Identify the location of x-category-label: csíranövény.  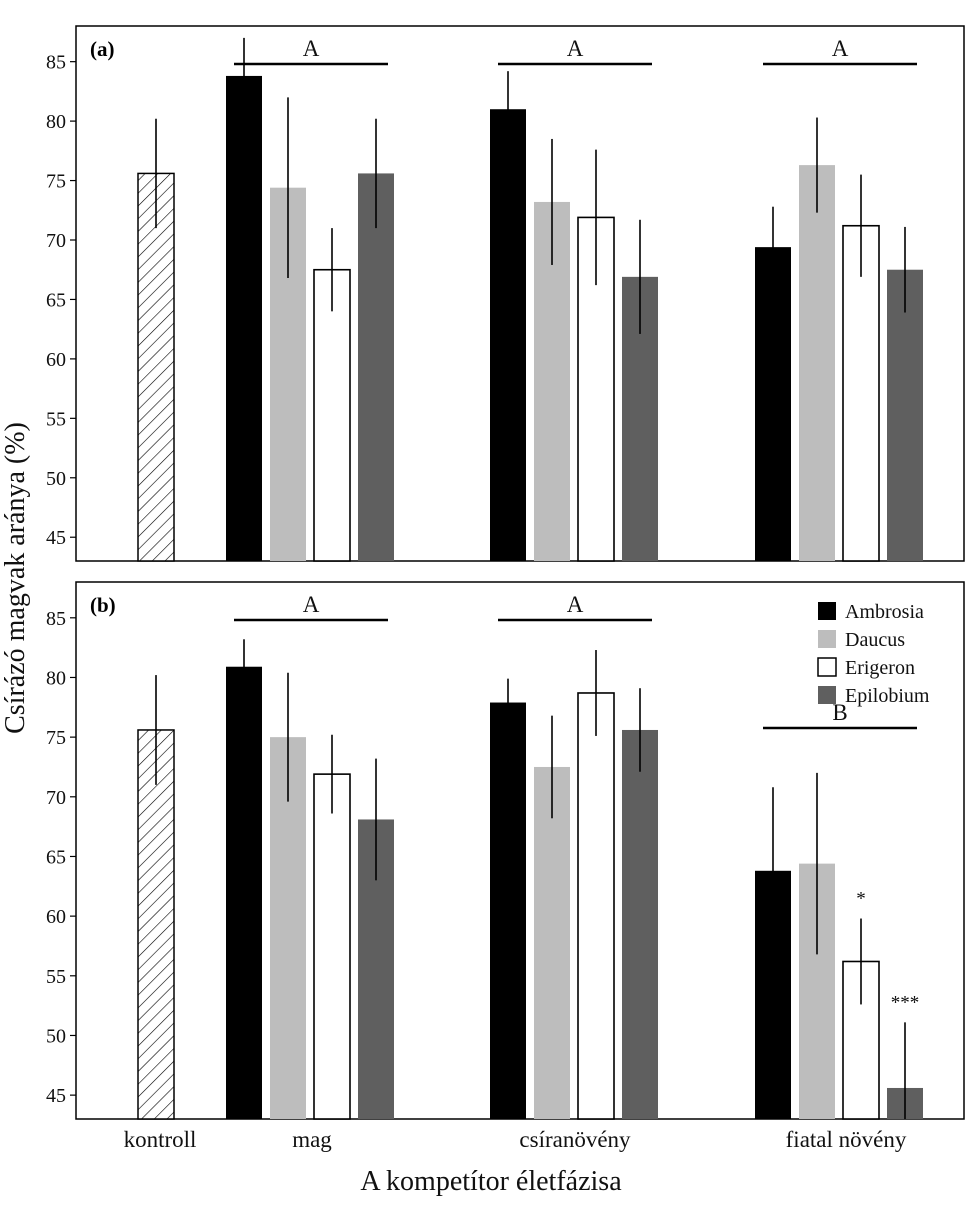
(575, 1139).